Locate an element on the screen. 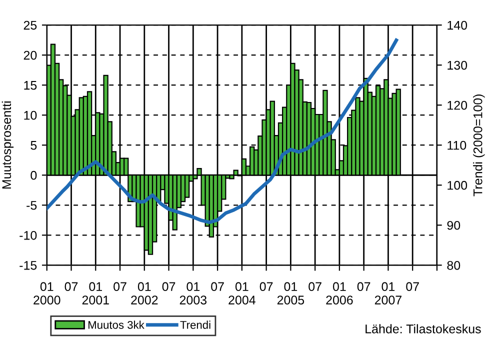  y-tick-label: -5 is located at coordinates (31, 205).